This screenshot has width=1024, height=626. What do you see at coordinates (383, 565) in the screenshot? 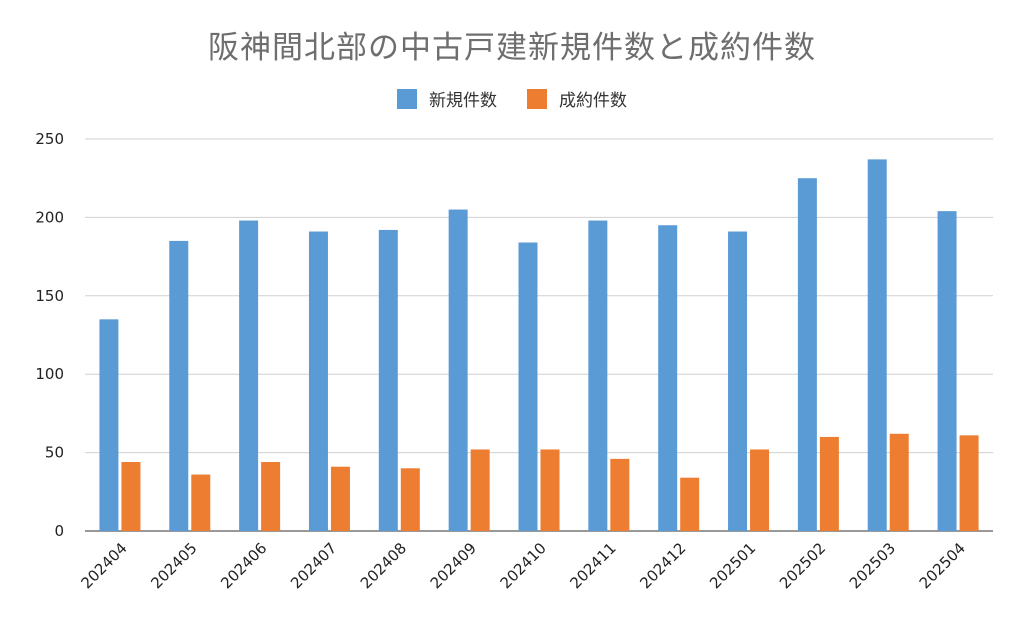
I see `x-tick-label: 202408` at bounding box center [383, 565].